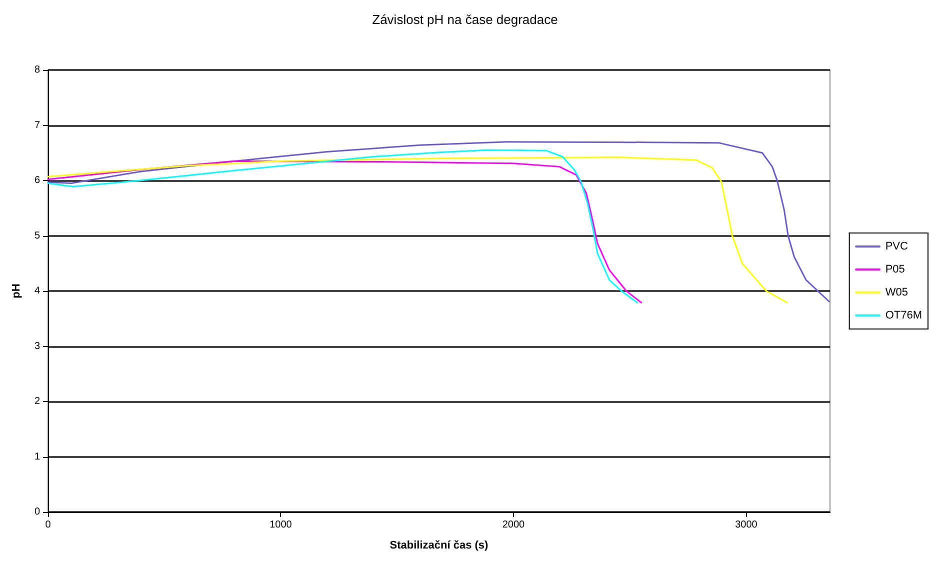 The image size is (930, 562). I want to click on y-axis-title: pH, so click(16, 291).